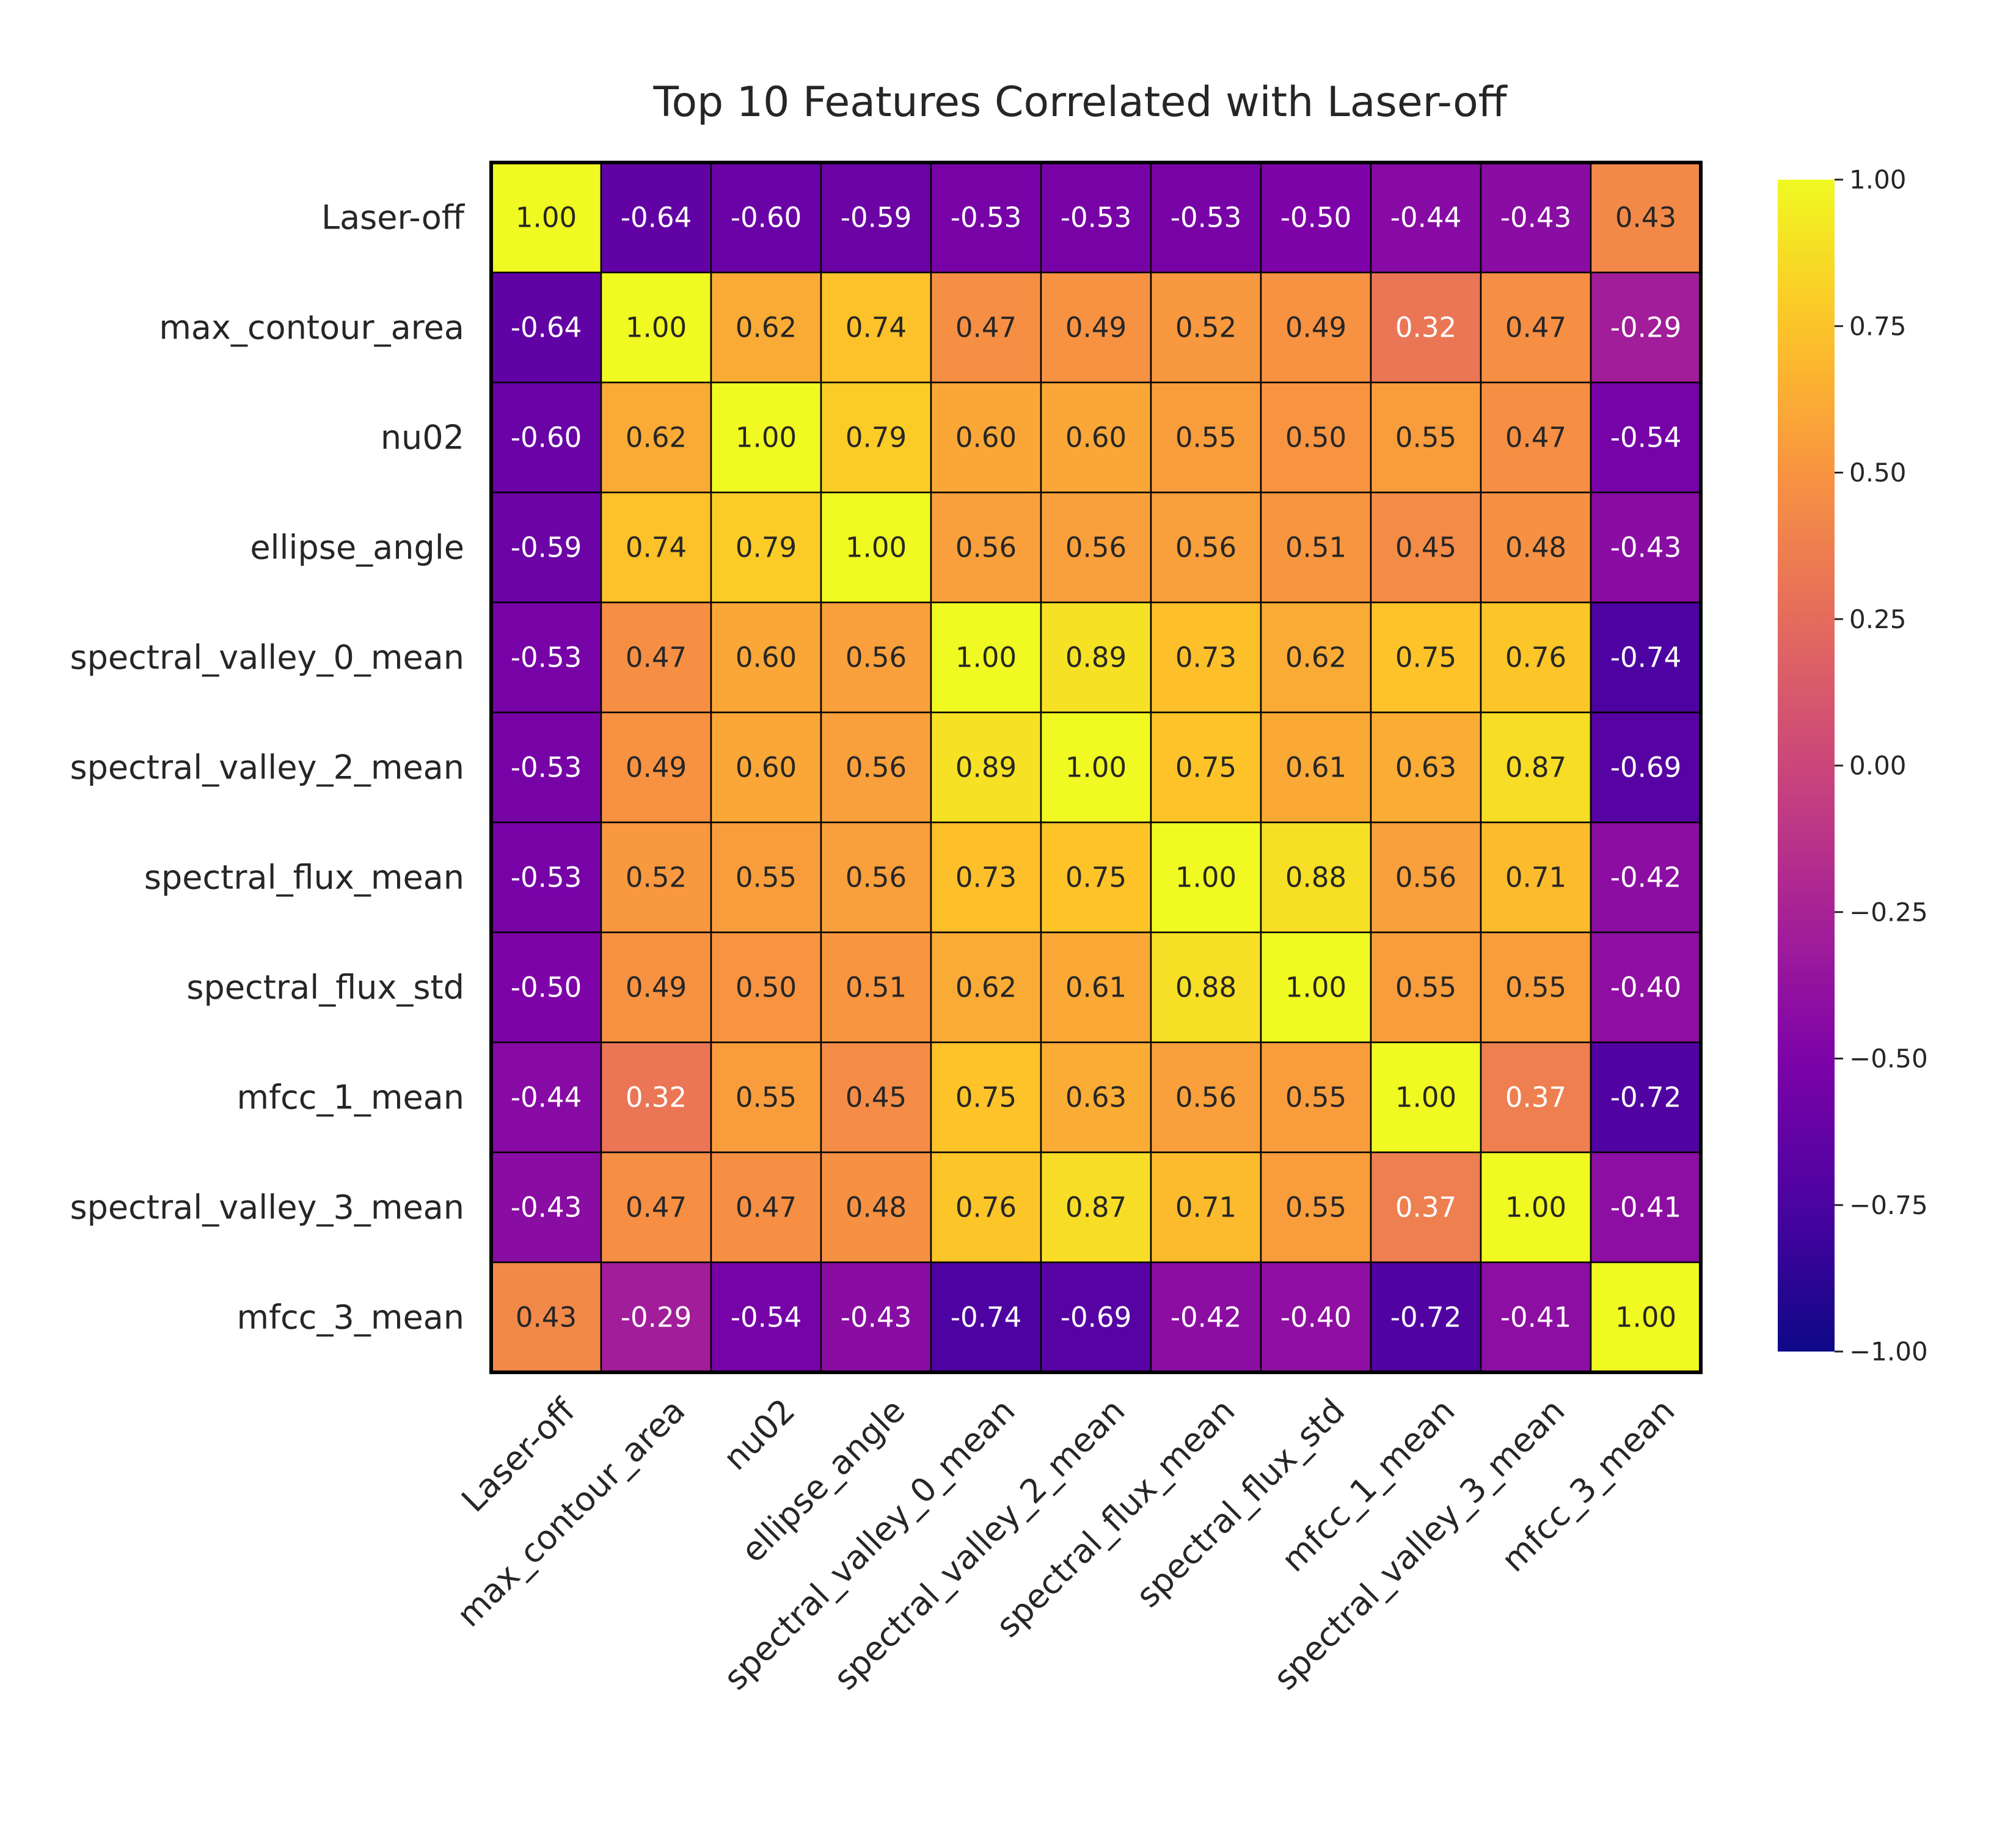 The width and height of the screenshot is (2016, 1833). What do you see at coordinates (1878, 473) in the screenshot?
I see `colorbar-tick-label: 0.50` at bounding box center [1878, 473].